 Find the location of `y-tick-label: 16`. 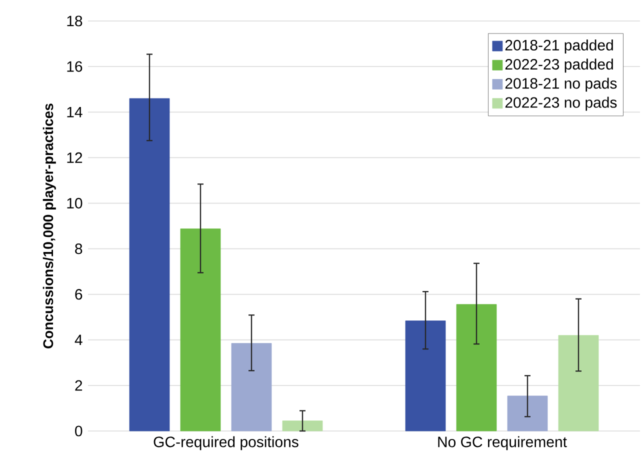

y-tick-label: 16 is located at coordinates (74, 66).